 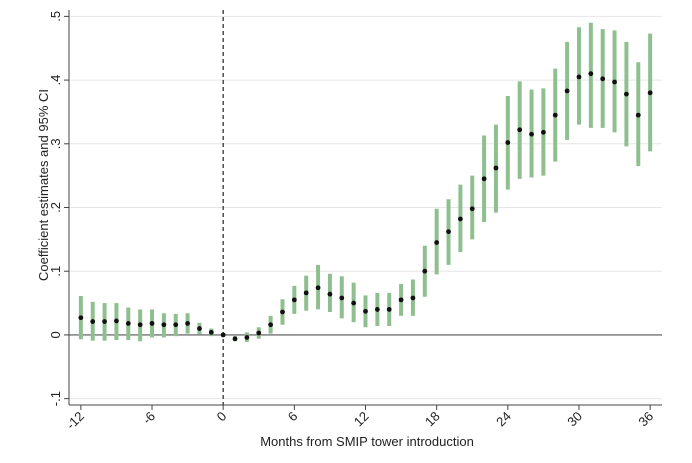 I want to click on y-axis-title: Coefficient estimates and 95% CI, so click(x=43, y=185).